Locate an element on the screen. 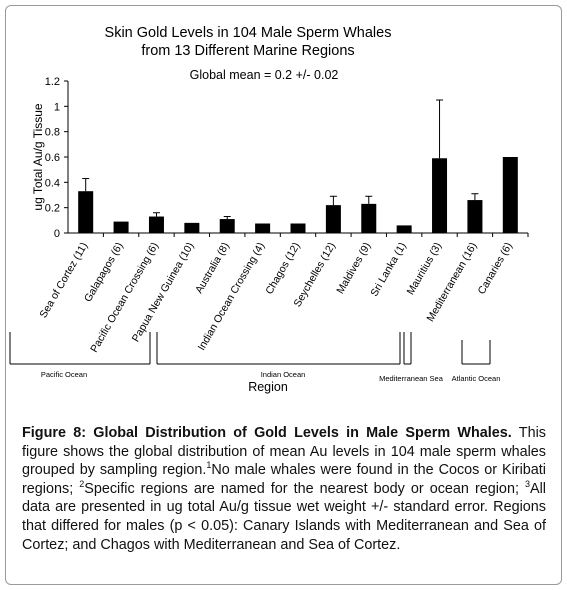  caption-footnote-1: 1 is located at coordinates (209, 465).